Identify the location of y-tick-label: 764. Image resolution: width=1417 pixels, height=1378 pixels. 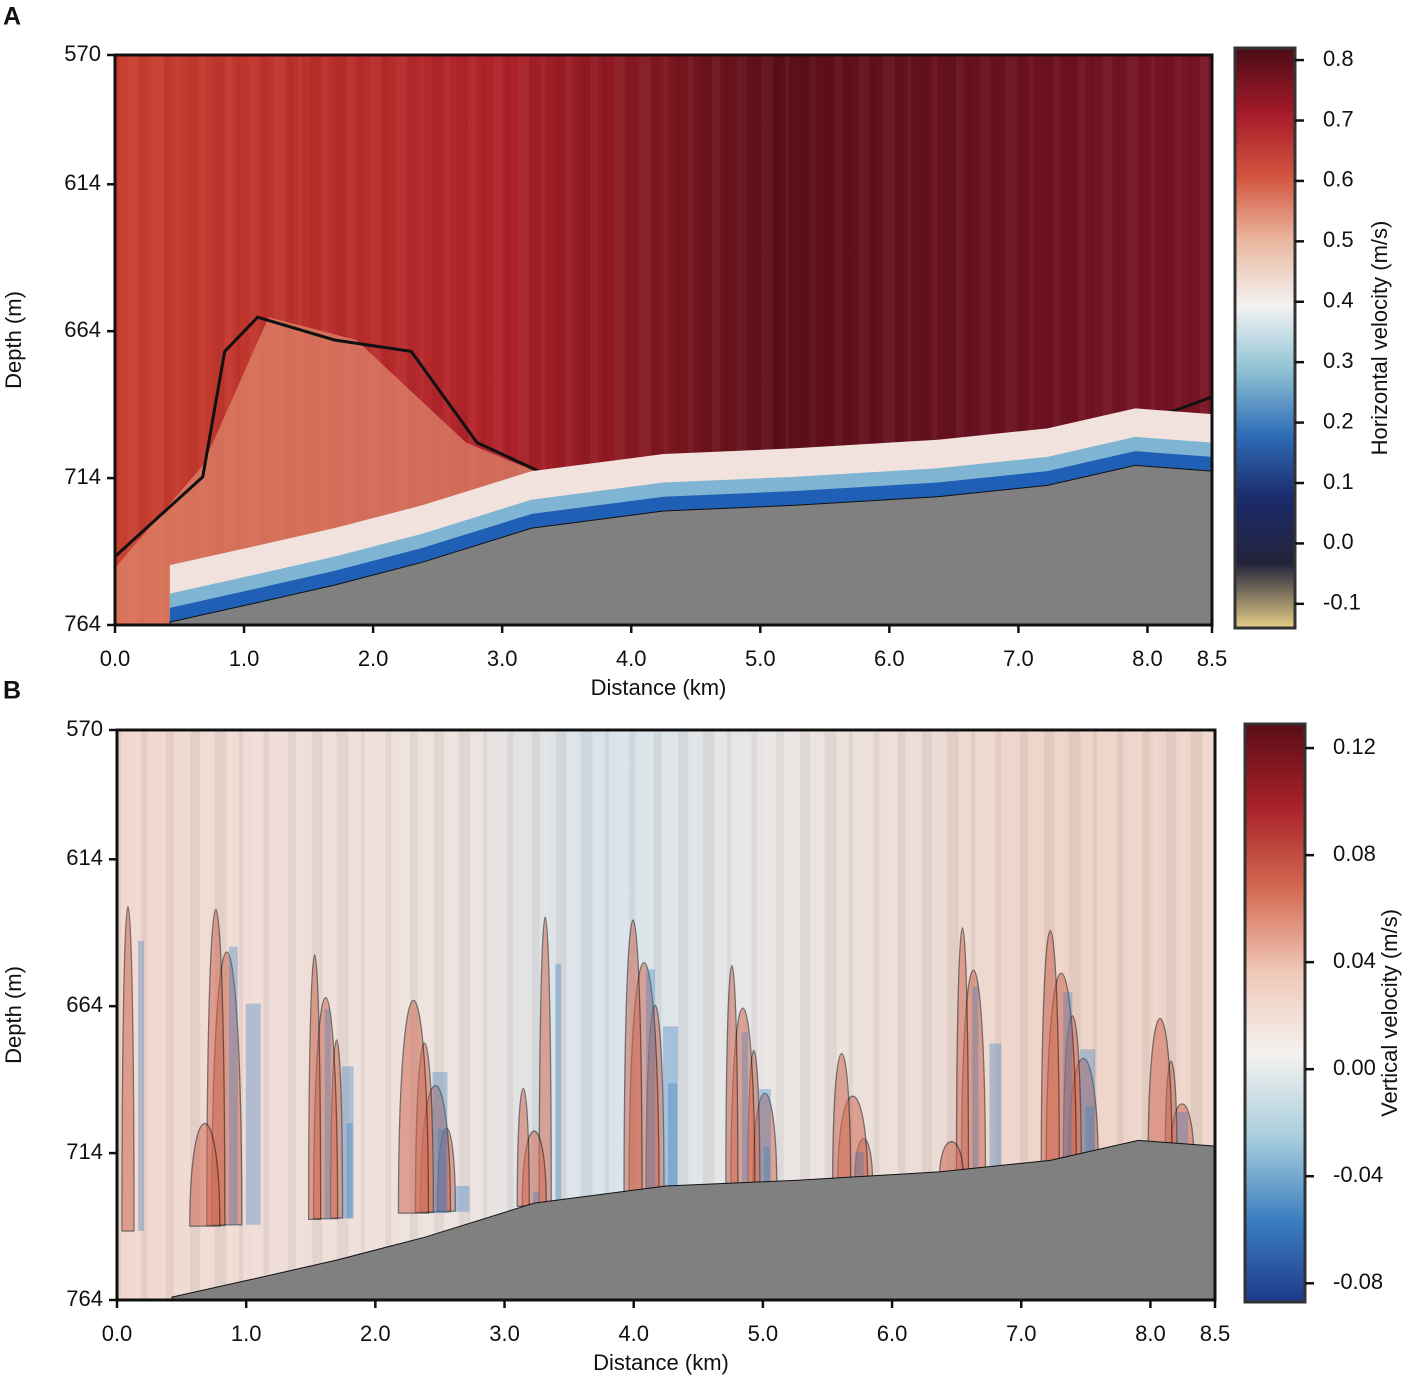
(82, 623).